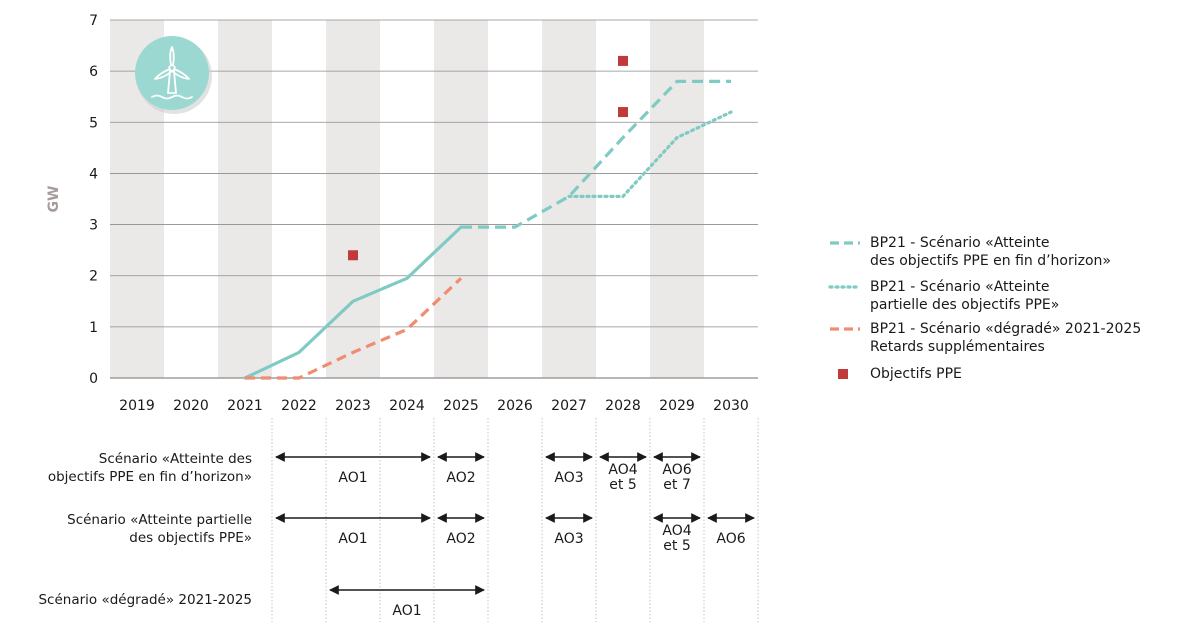  Describe the element at coordinates (1005, 329) in the screenshot. I see `legend-entry-label: BP21 - Scénario «dégradé» 2021-2025` at that location.